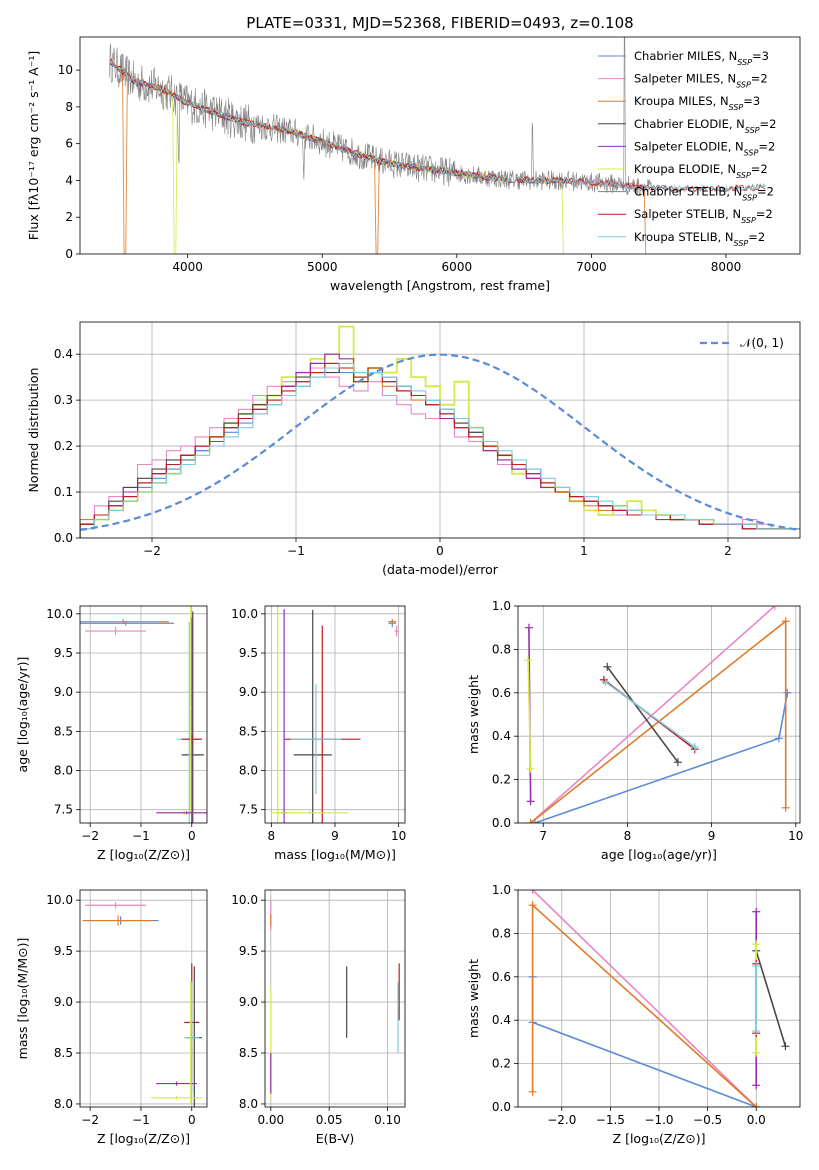  Describe the element at coordinates (33, 145) in the screenshot. I see `y-axis-label: Flux [fλ10⁻¹⁷ erg cm⁻² s⁻¹ A⁻¹]` at that location.